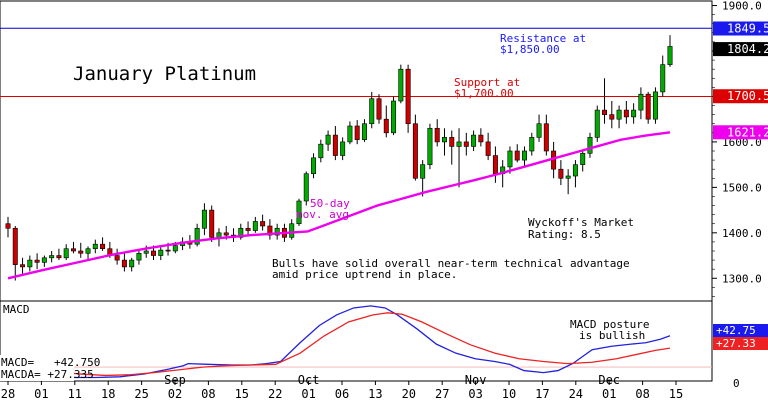  I want to click on macd-readout: MACD= +42.750, so click(50, 362).